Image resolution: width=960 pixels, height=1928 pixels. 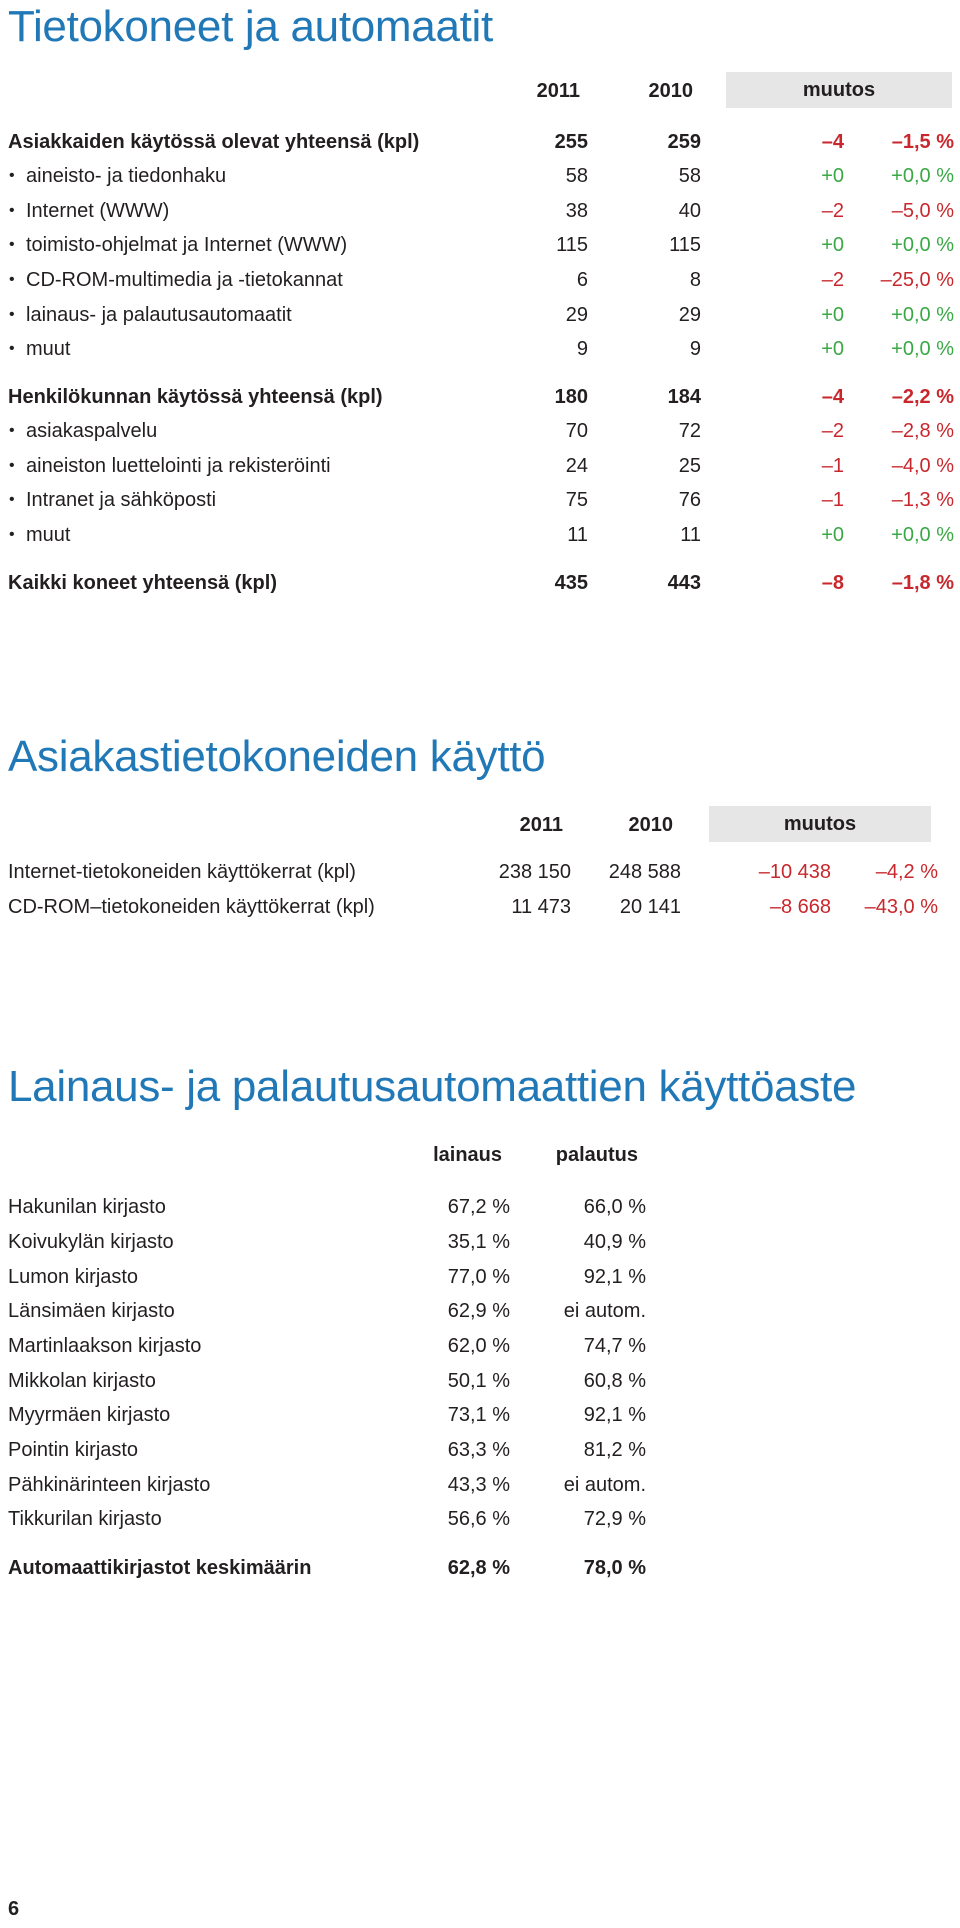 What do you see at coordinates (91, 1311) in the screenshot?
I see `row-label: Länsimäen kirjasto` at bounding box center [91, 1311].